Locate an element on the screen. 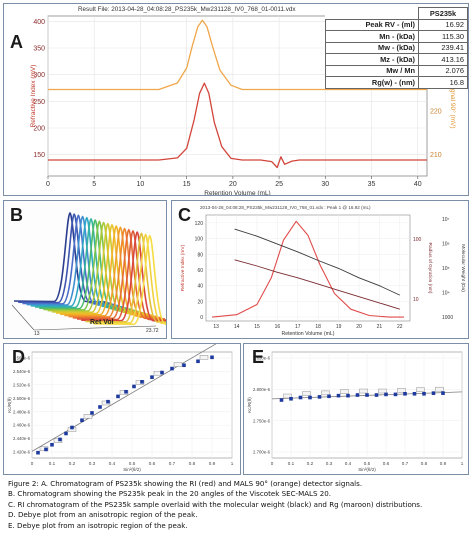 The image size is (474, 552). stats-label: Mw - (kDa) is located at coordinates (372, 47).